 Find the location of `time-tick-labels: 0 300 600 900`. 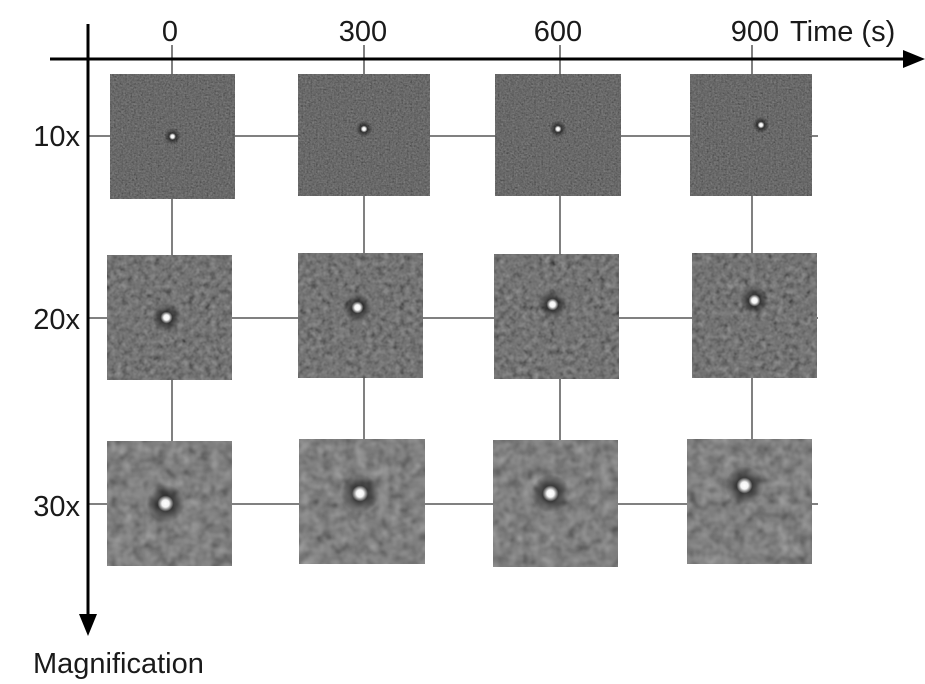

time-tick-labels: 0 300 600 900 is located at coordinates (470, 32).